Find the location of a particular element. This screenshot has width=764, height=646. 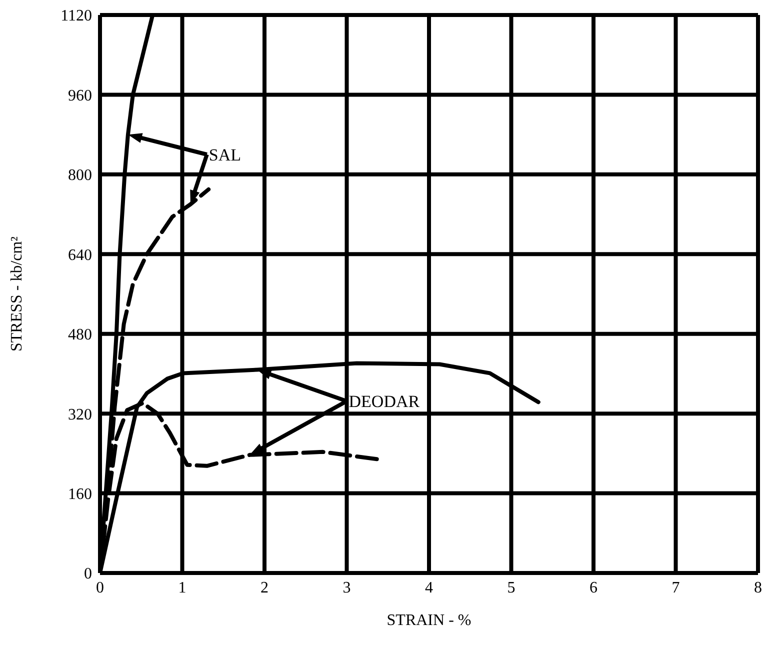

y-axis-title: STRESS - kb/cm² is located at coordinates (17, 294).